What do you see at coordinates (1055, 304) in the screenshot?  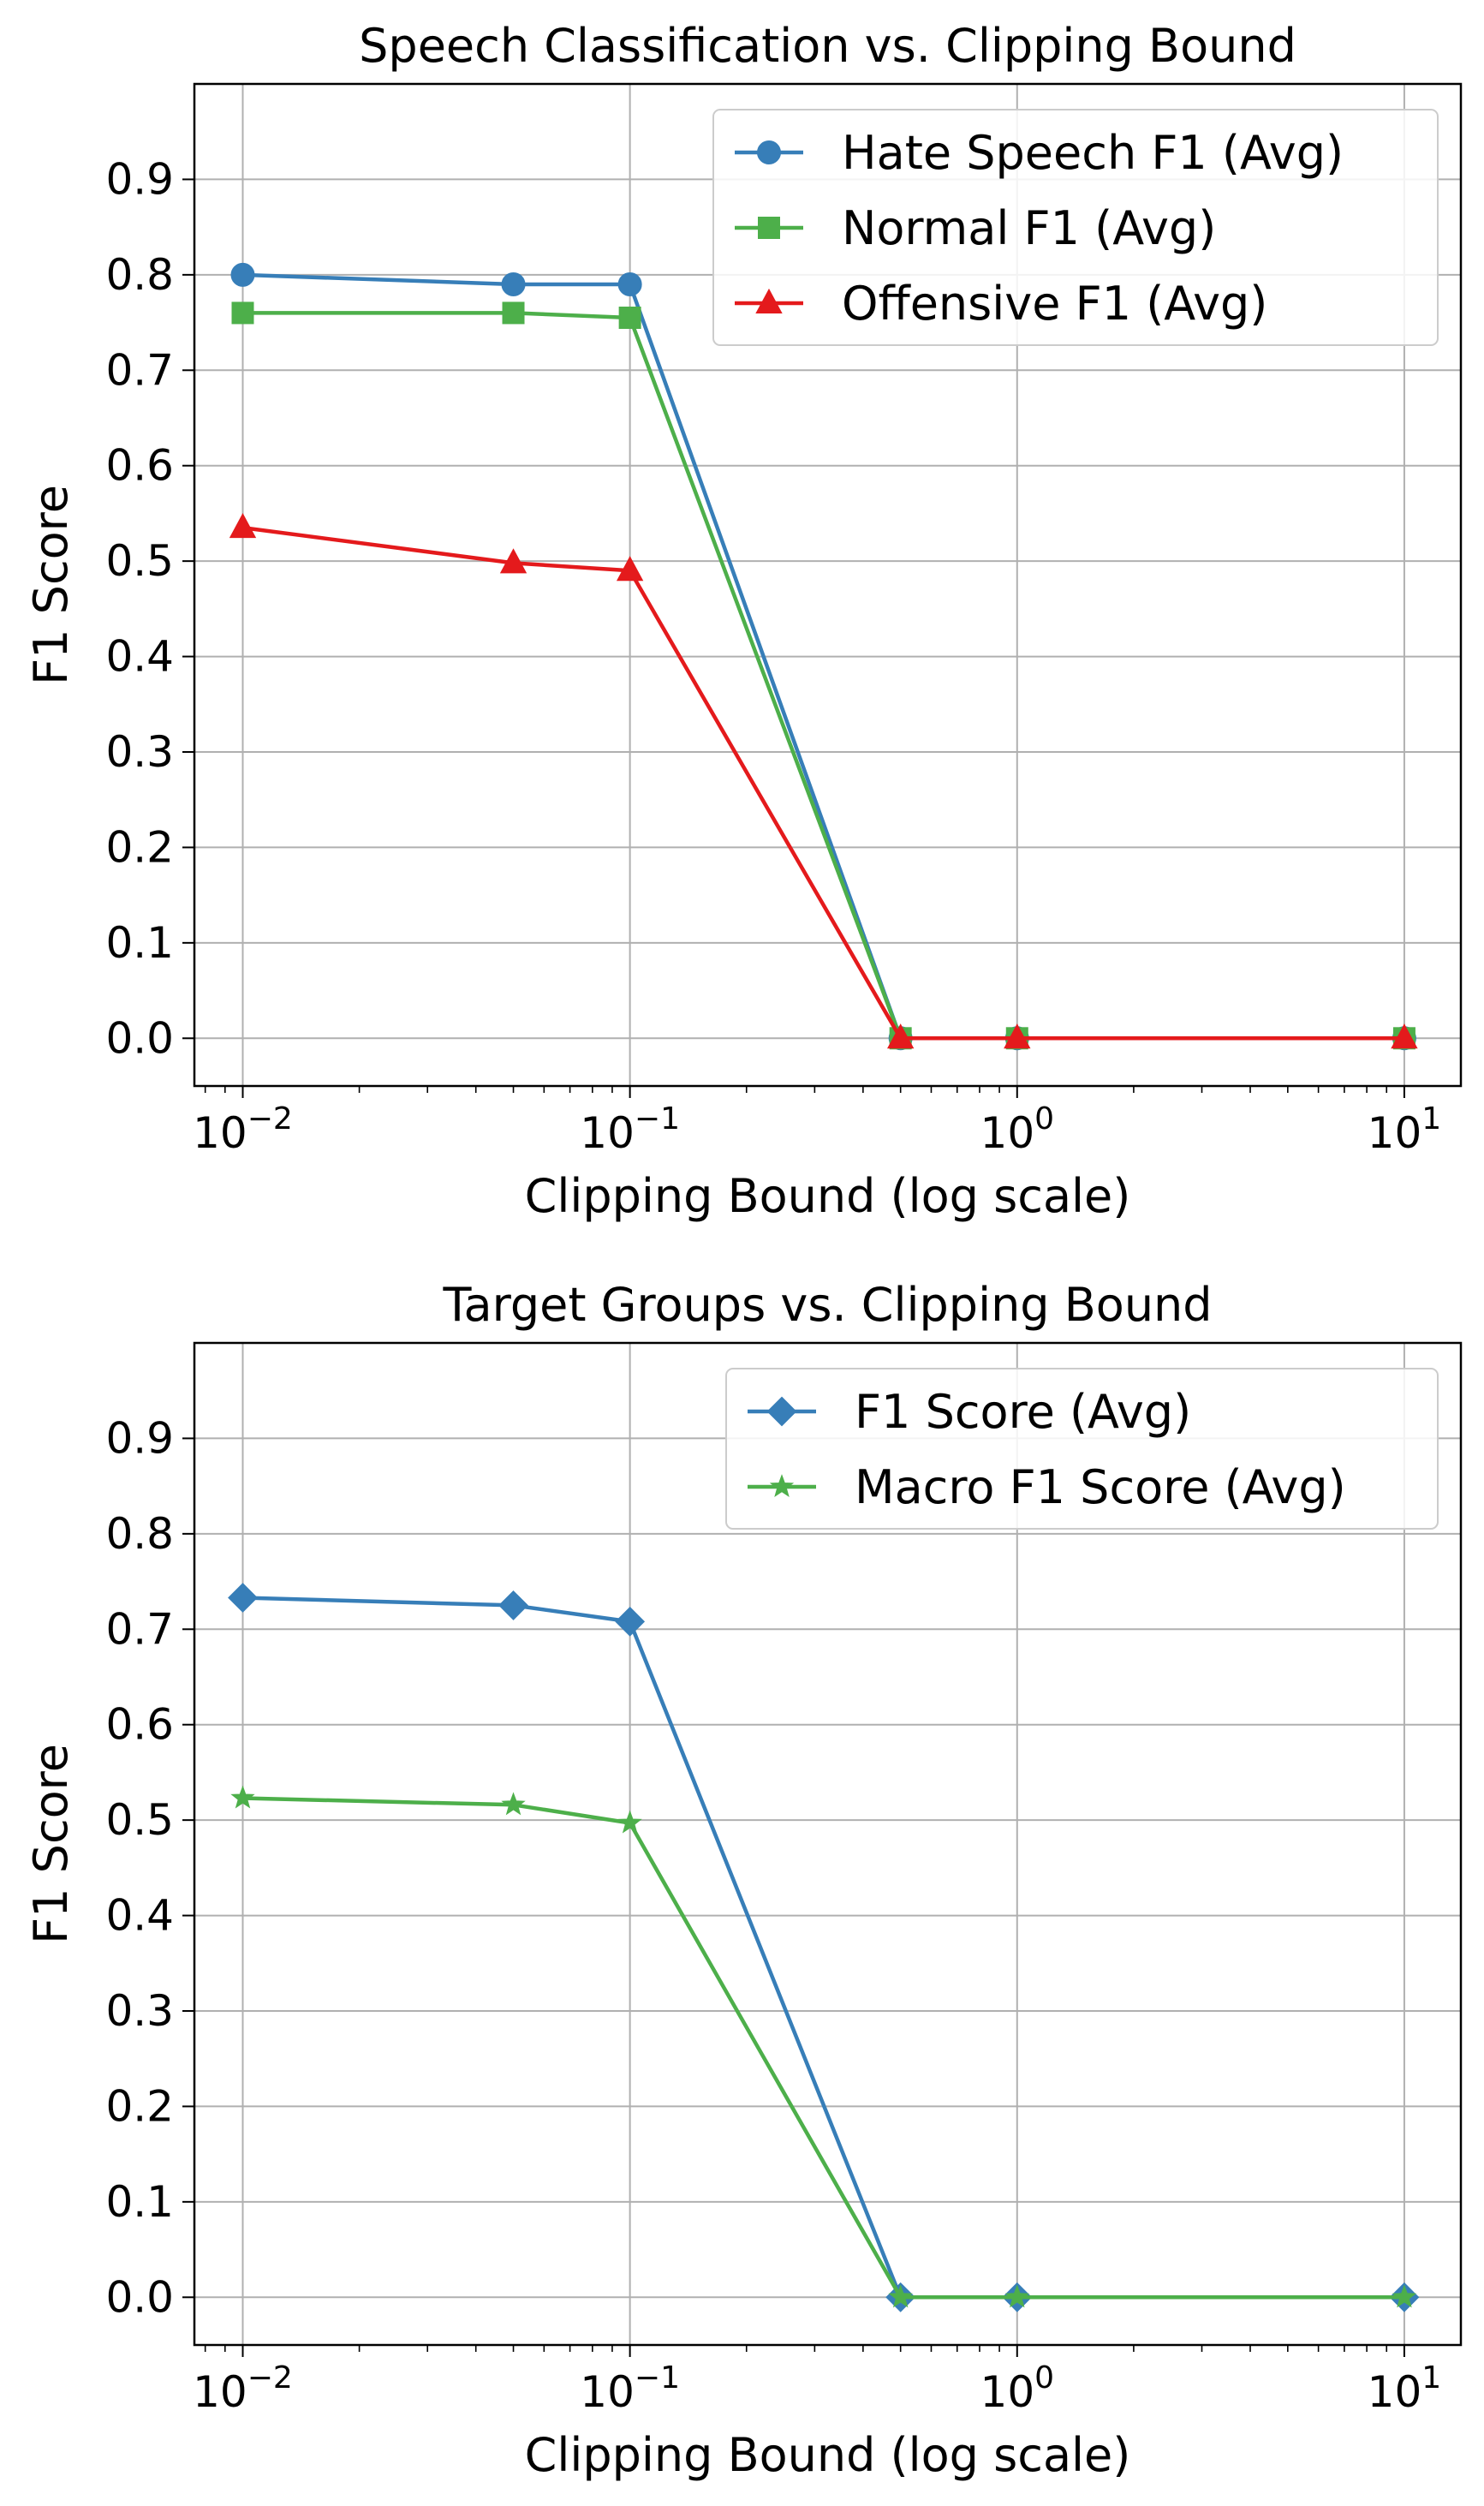 I see `legend-label: Offensive F1 (Avg)` at bounding box center [1055, 304].